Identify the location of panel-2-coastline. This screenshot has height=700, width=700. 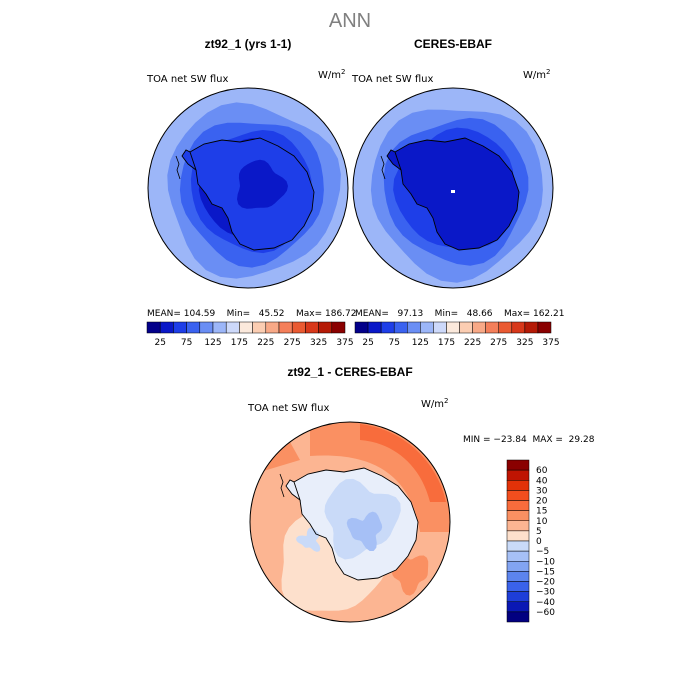
(453, 194).